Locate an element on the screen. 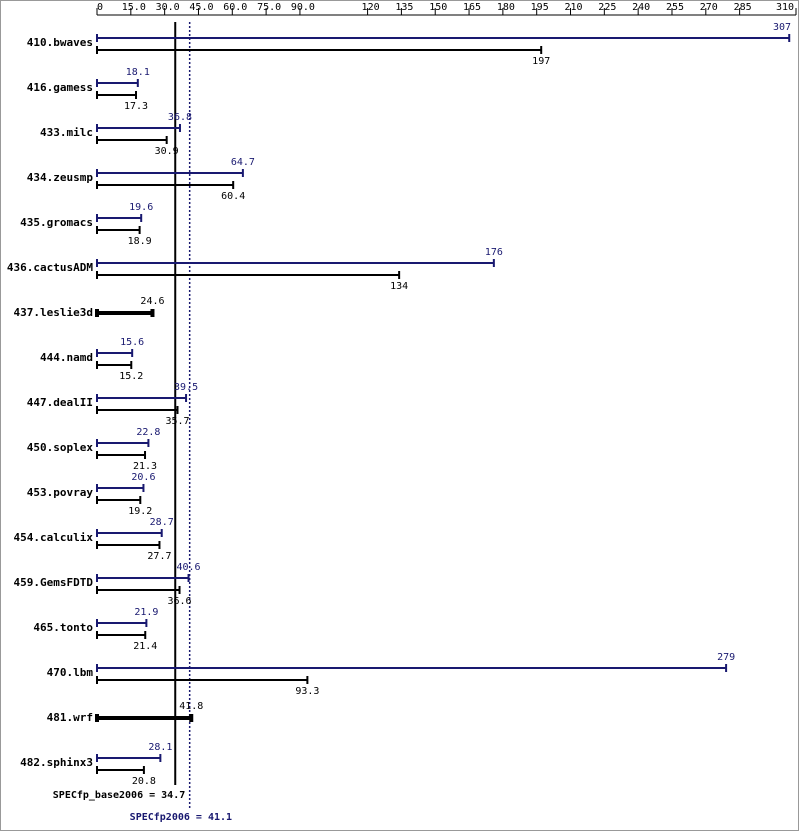  value-label: 176 is located at coordinates (494, 252).